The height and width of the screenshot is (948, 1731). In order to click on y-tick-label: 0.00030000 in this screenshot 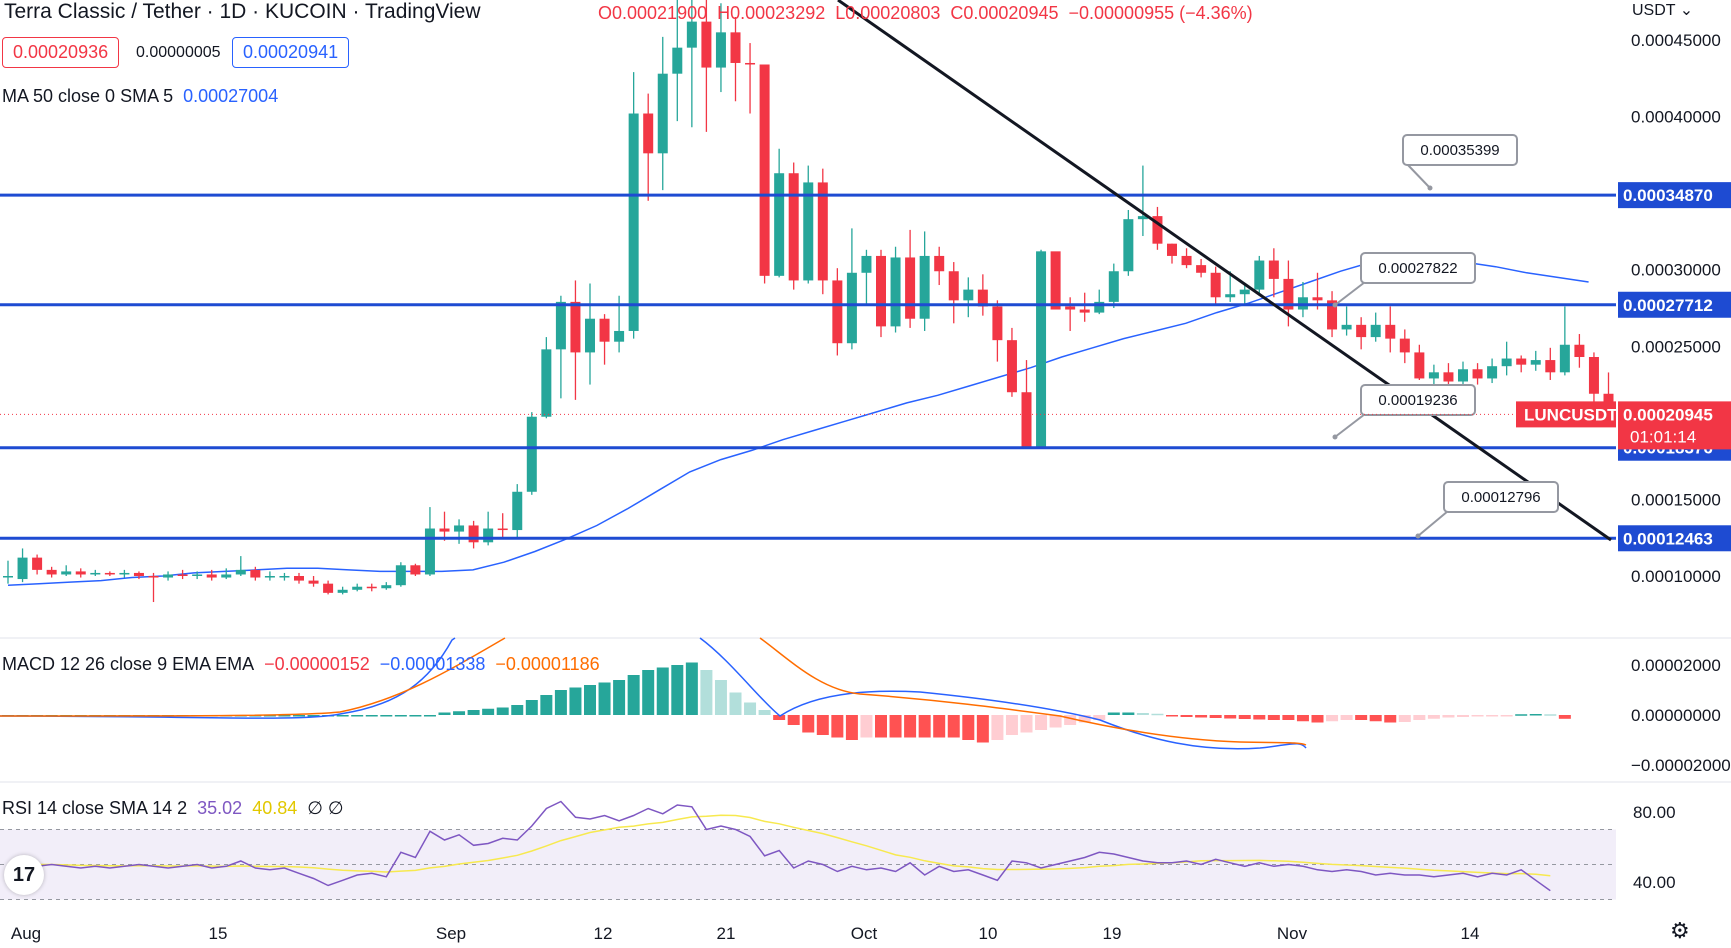, I will do `click(1676, 270)`.